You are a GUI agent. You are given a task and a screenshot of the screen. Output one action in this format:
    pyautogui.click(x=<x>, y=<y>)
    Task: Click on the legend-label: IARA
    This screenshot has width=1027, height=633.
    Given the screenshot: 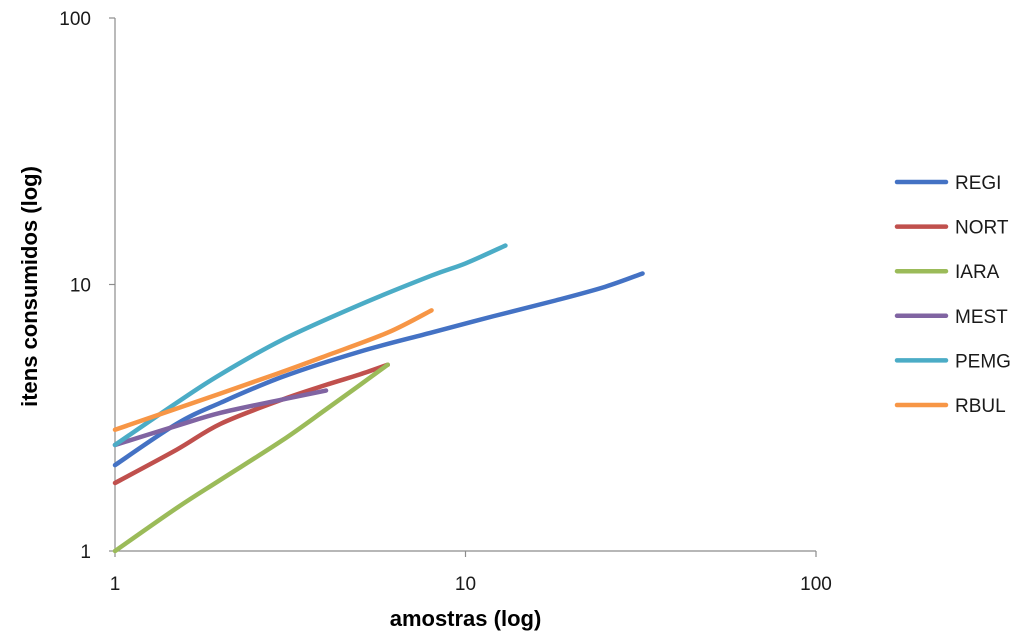 What is the action you would take?
    pyautogui.click(x=977, y=272)
    